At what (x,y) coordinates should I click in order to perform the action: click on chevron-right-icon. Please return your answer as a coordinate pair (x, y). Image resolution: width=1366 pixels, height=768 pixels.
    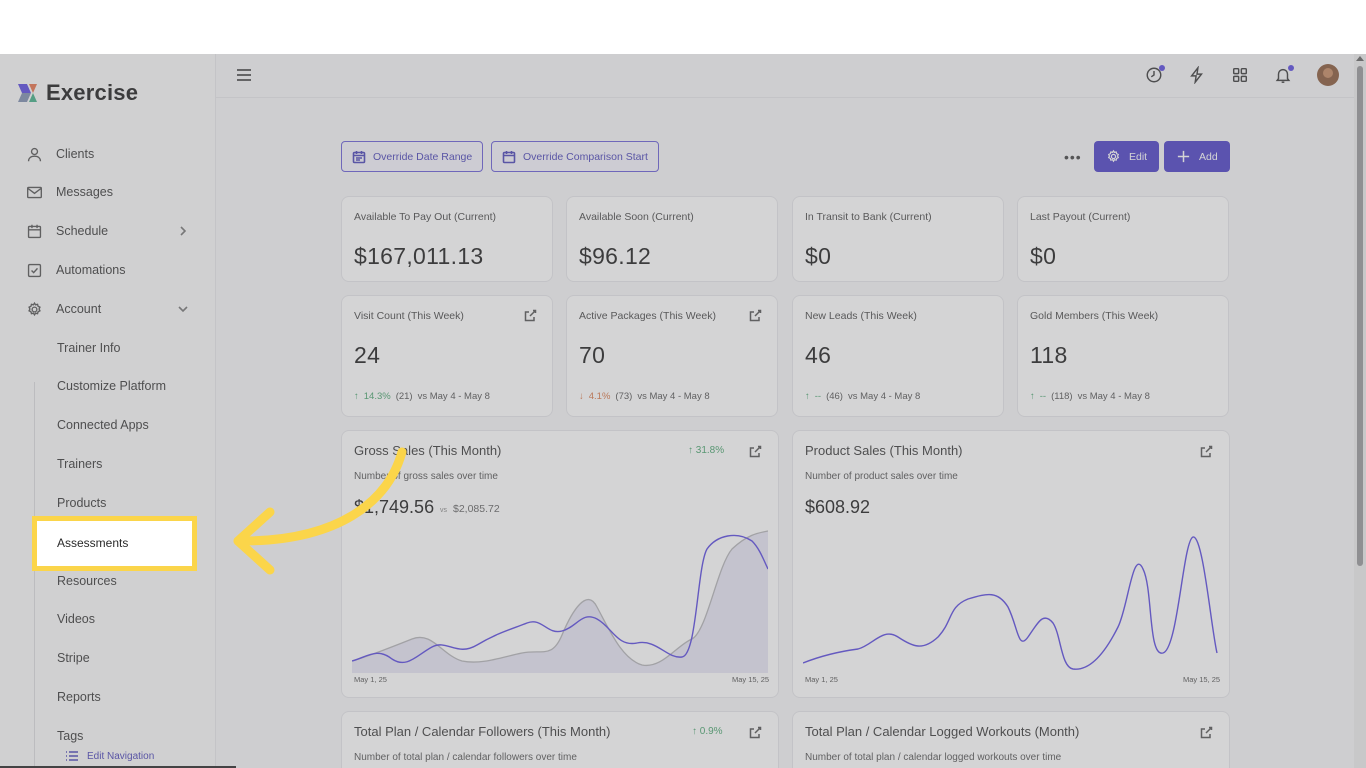
    Looking at the image, I should click on (183, 231).